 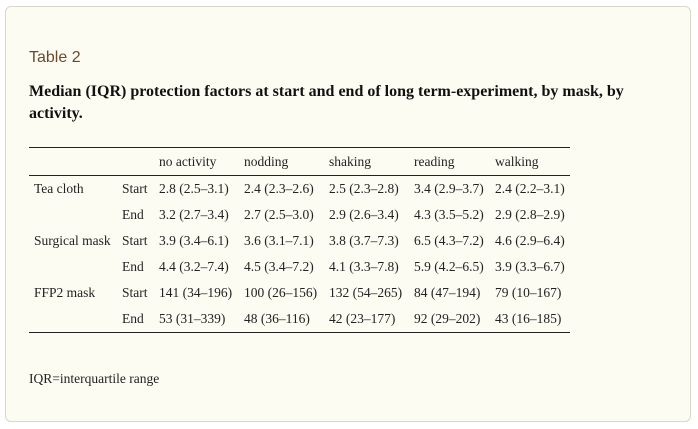 What do you see at coordinates (449, 188) in the screenshot?
I see `value-cell: 3.4 (2.9–3.7)` at bounding box center [449, 188].